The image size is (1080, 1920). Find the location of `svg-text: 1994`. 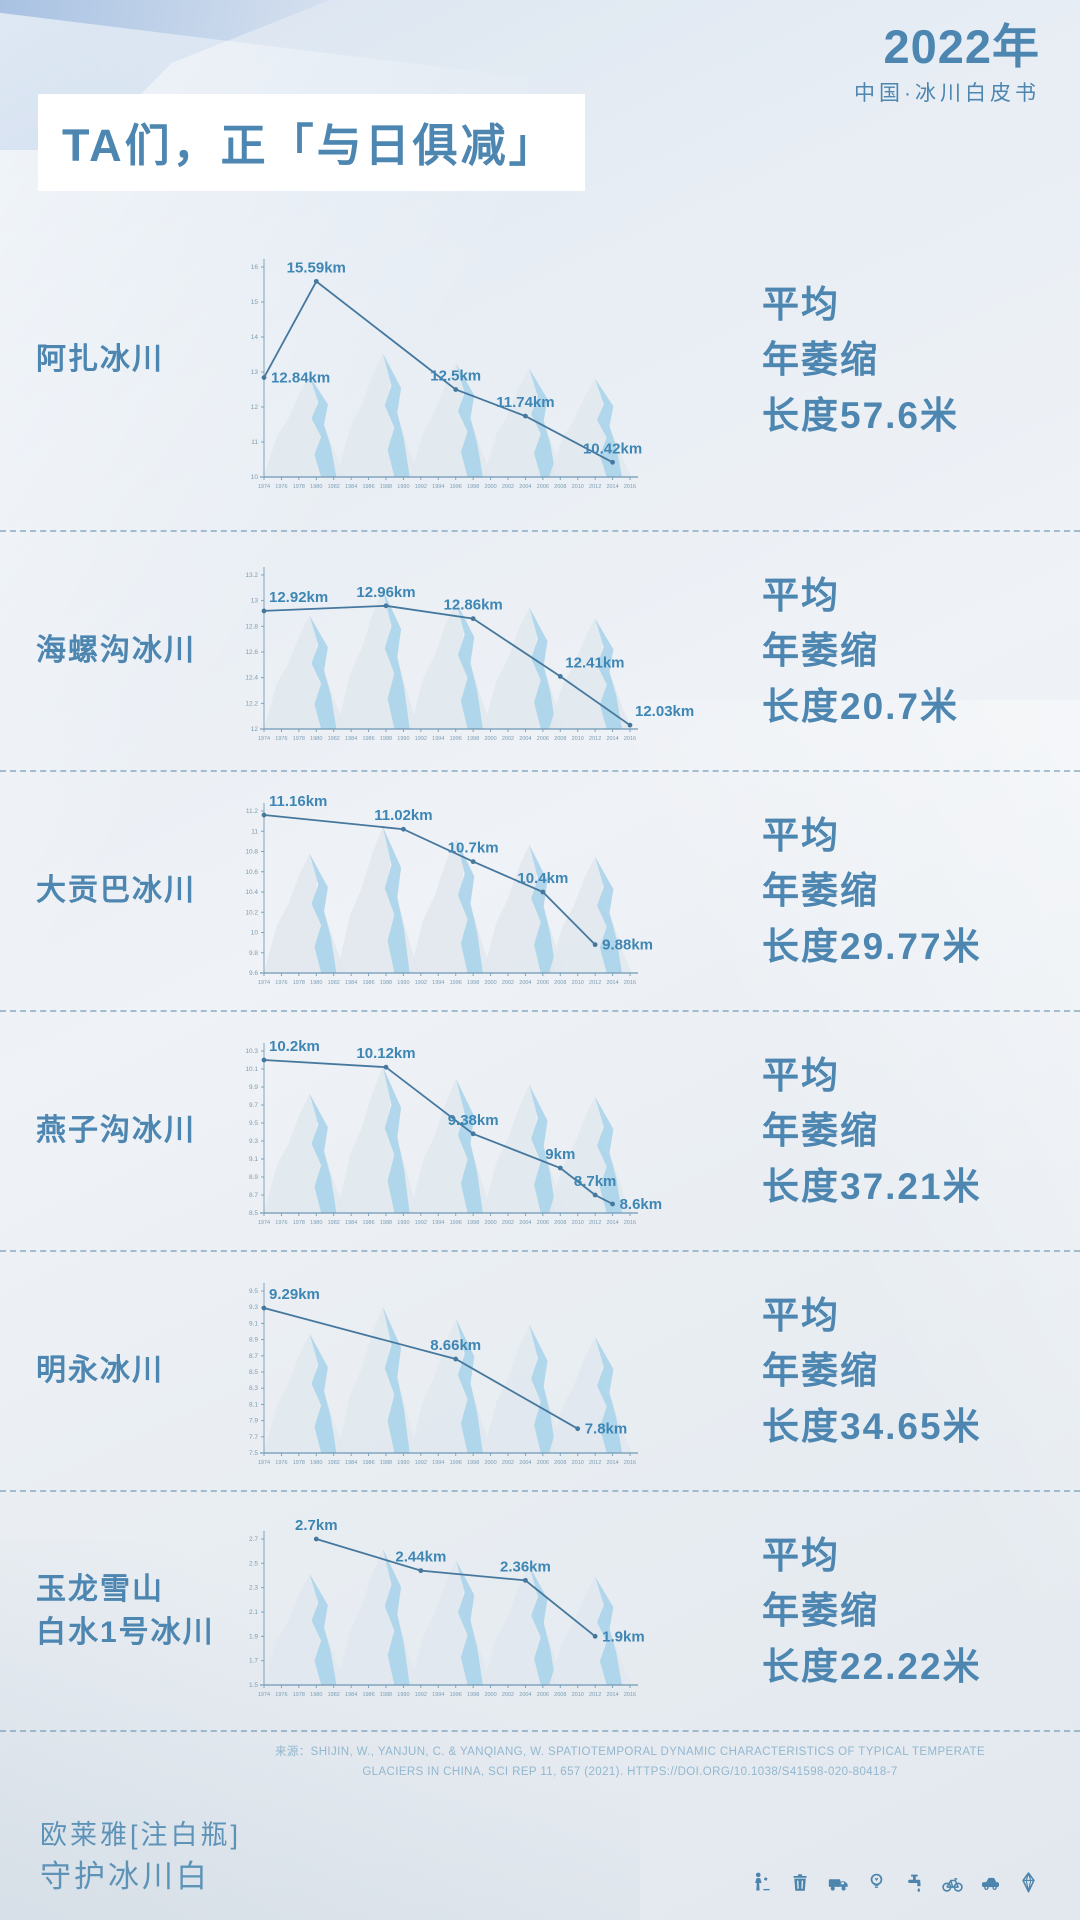

svg-text: 1994 is located at coordinates (438, 487).